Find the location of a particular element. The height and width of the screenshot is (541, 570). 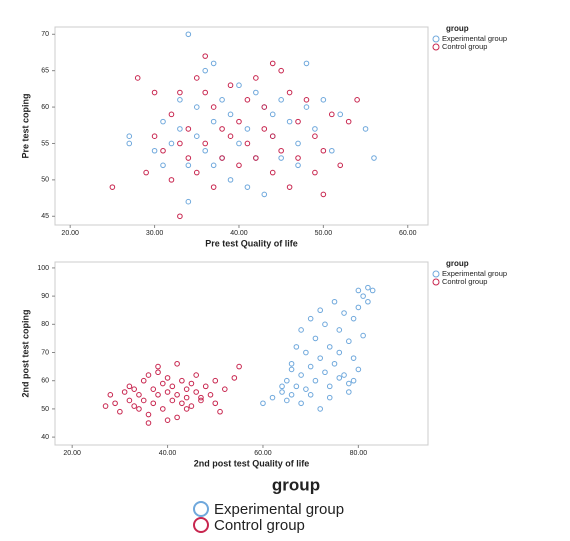

y-tick-label: 45 is located at coordinates (45, 216).